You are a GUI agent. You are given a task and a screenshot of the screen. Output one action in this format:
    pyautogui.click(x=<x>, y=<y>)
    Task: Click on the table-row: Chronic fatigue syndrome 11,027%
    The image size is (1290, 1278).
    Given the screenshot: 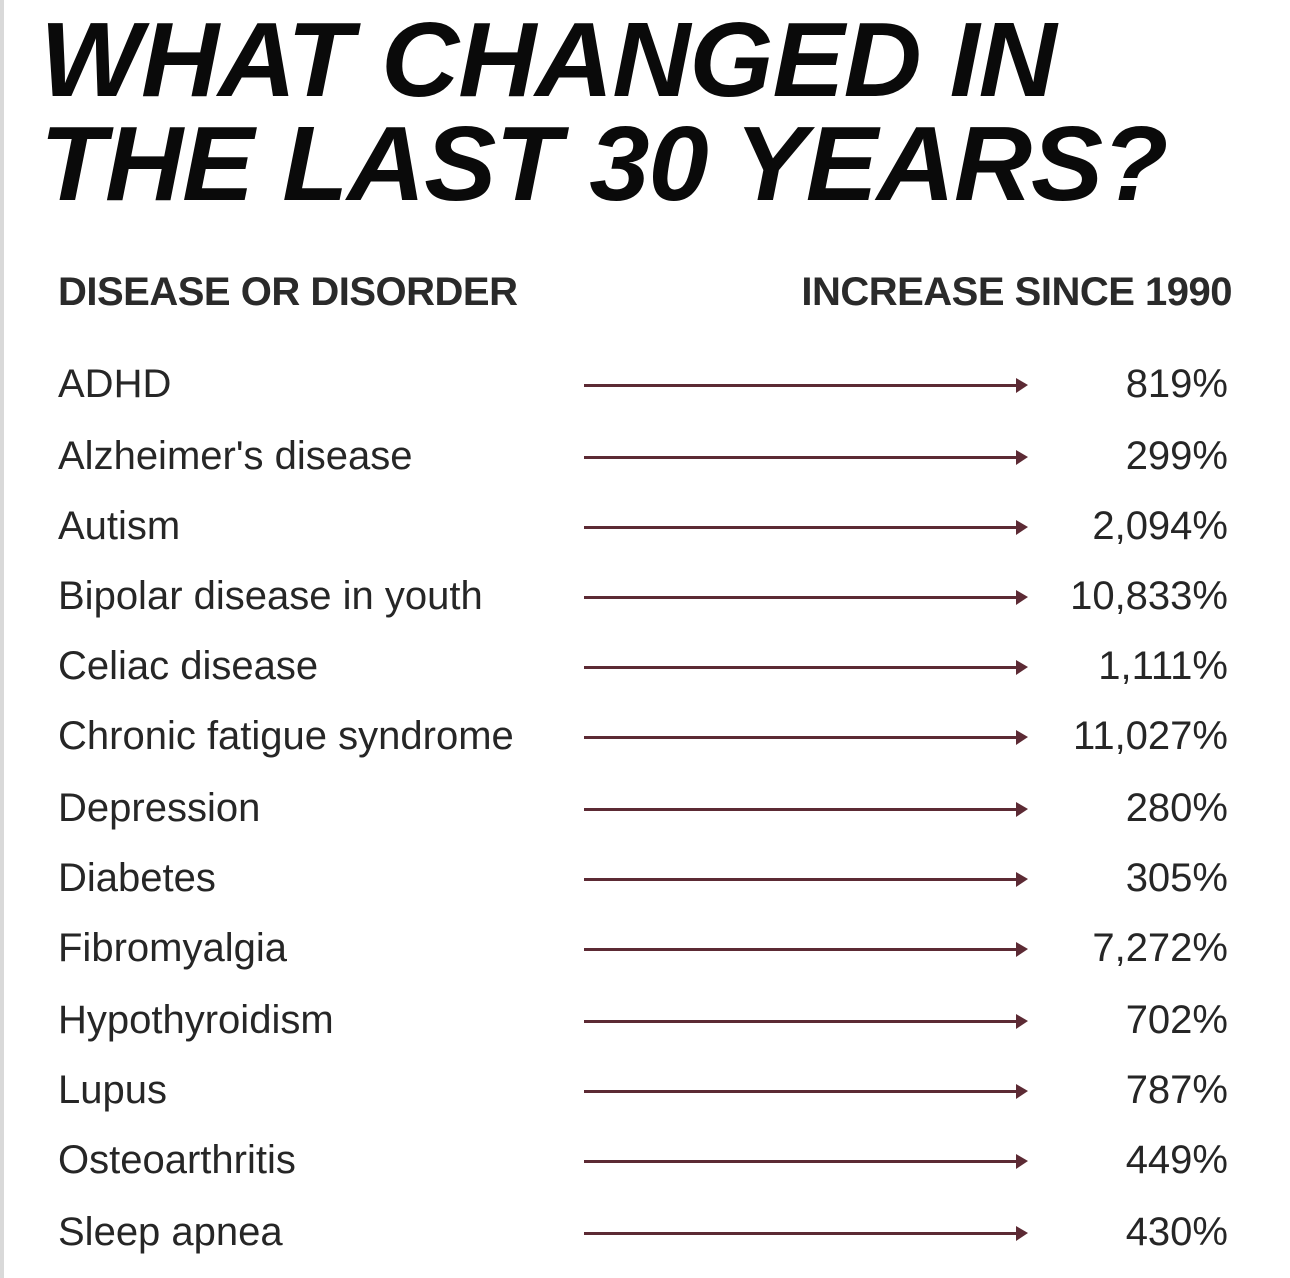 What is the action you would take?
    pyautogui.click(x=645, y=741)
    